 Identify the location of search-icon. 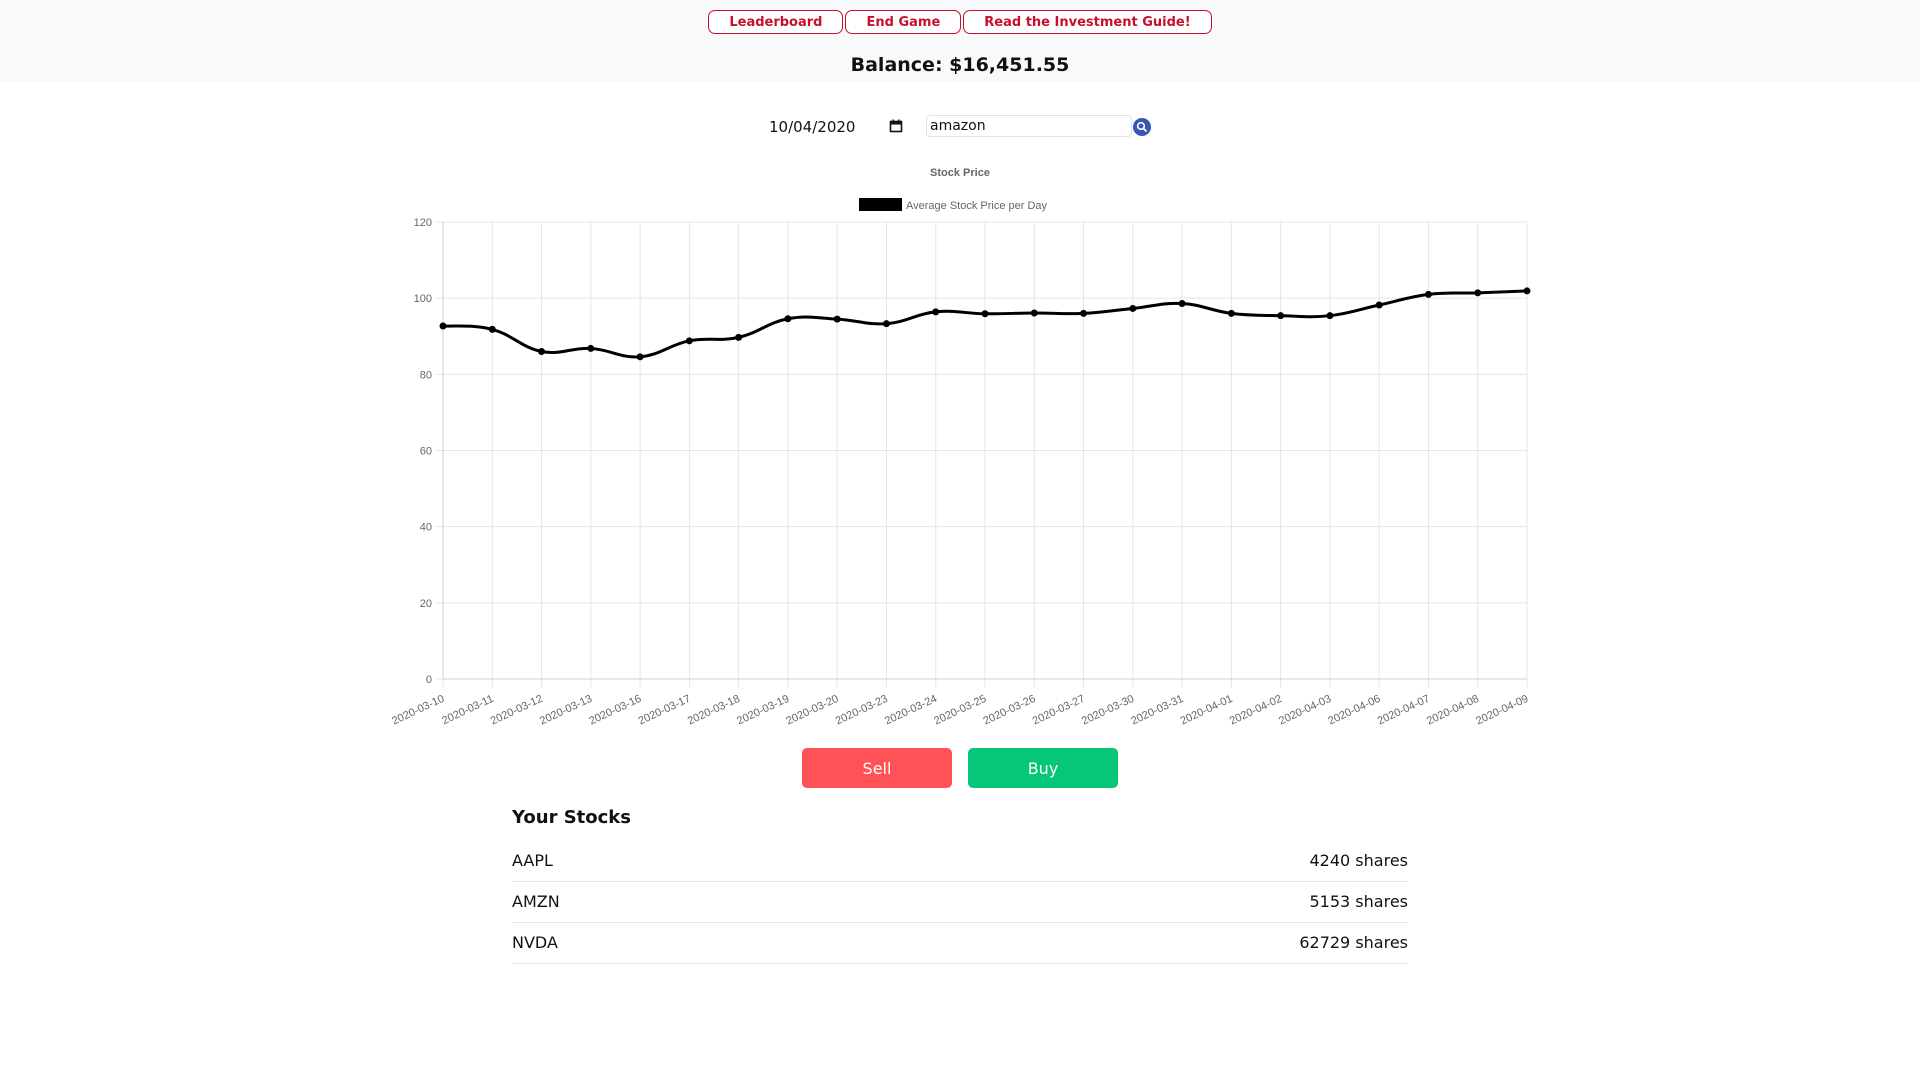
(1142, 127).